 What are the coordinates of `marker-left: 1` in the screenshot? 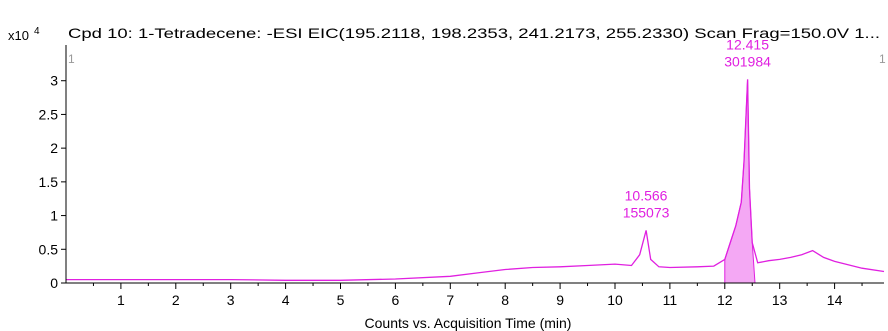 It's located at (71, 59).